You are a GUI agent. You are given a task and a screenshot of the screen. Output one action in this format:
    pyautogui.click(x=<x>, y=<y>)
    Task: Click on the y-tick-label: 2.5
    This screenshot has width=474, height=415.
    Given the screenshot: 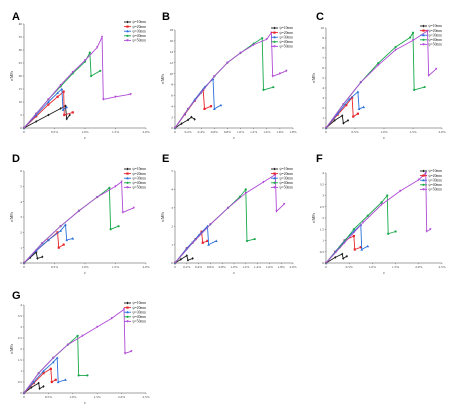 What is the action you would take?
    pyautogui.click(x=322, y=207)
    